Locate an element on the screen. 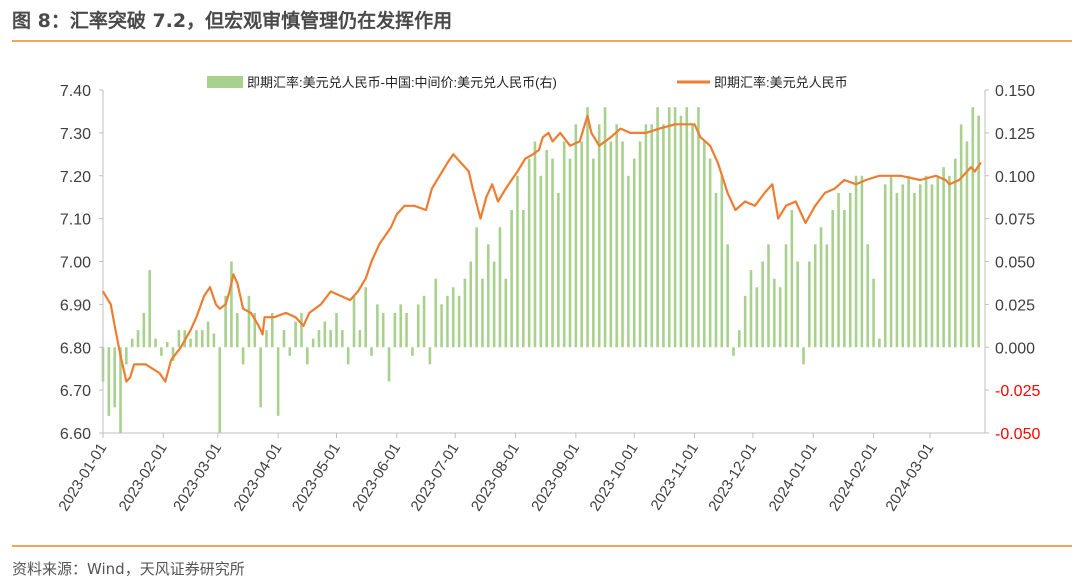 Image resolution: width=1080 pixels, height=581 pixels. x-tick-label: 2023-09-01 is located at coordinates (555, 477).